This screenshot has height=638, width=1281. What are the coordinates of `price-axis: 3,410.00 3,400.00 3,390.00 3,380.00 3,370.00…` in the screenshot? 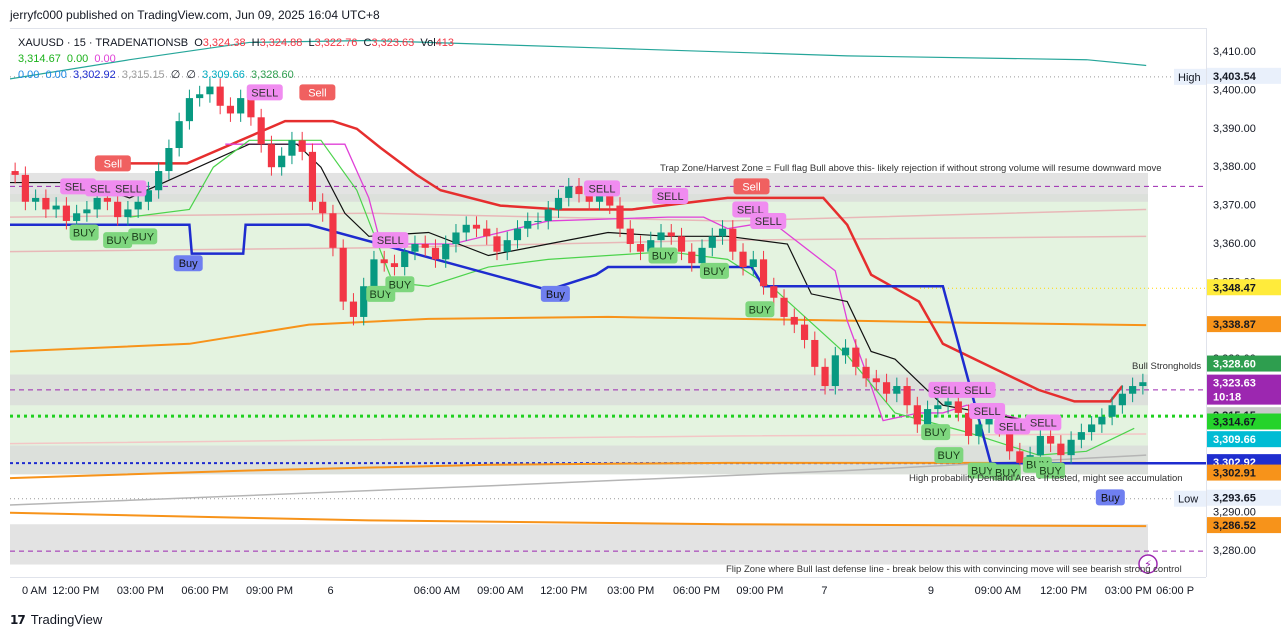 It's located at (1243, 302).